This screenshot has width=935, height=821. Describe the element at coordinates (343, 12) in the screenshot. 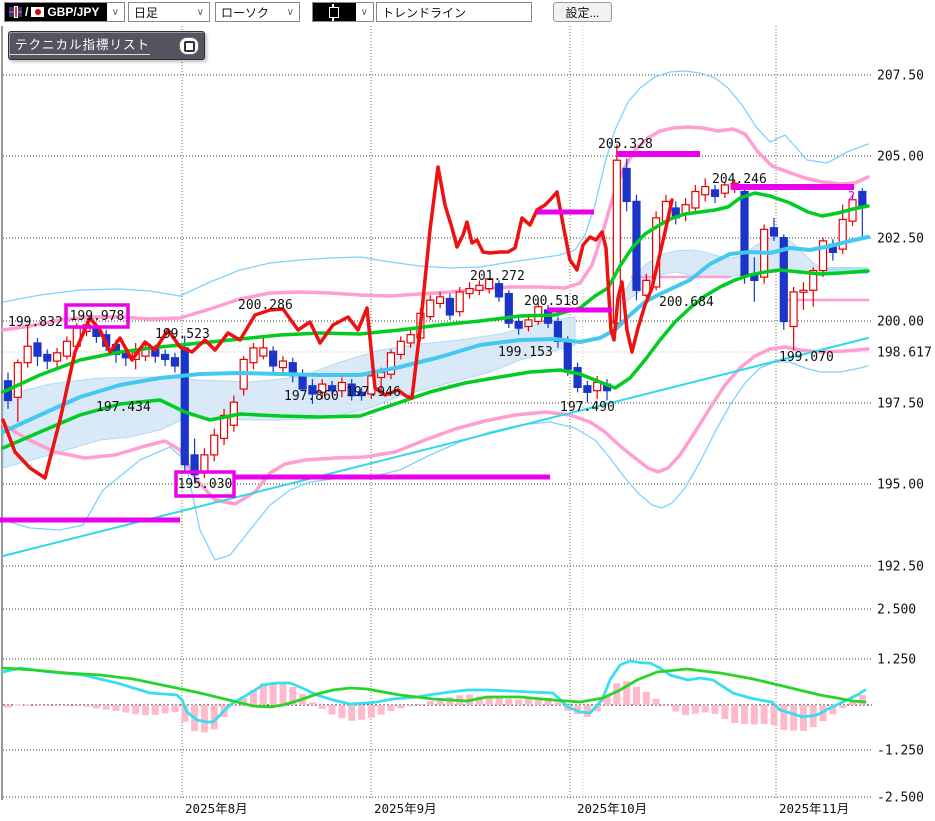

I see `candle-width-select: ∨` at that location.